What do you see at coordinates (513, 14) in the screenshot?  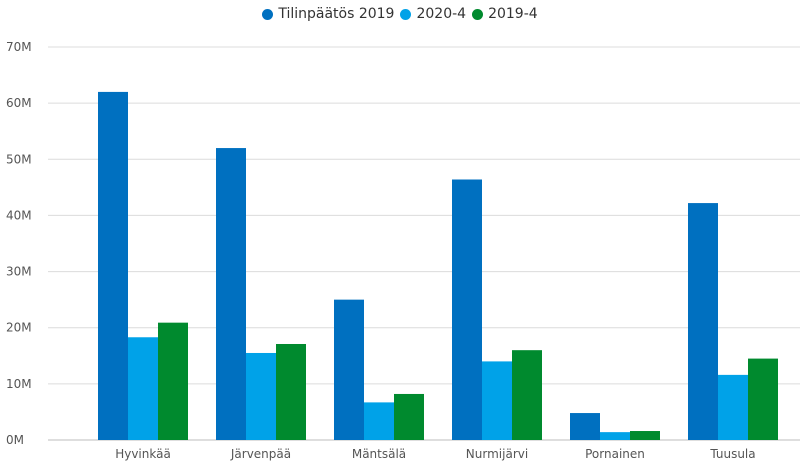 I see `legend-label: 2019-4` at bounding box center [513, 14].